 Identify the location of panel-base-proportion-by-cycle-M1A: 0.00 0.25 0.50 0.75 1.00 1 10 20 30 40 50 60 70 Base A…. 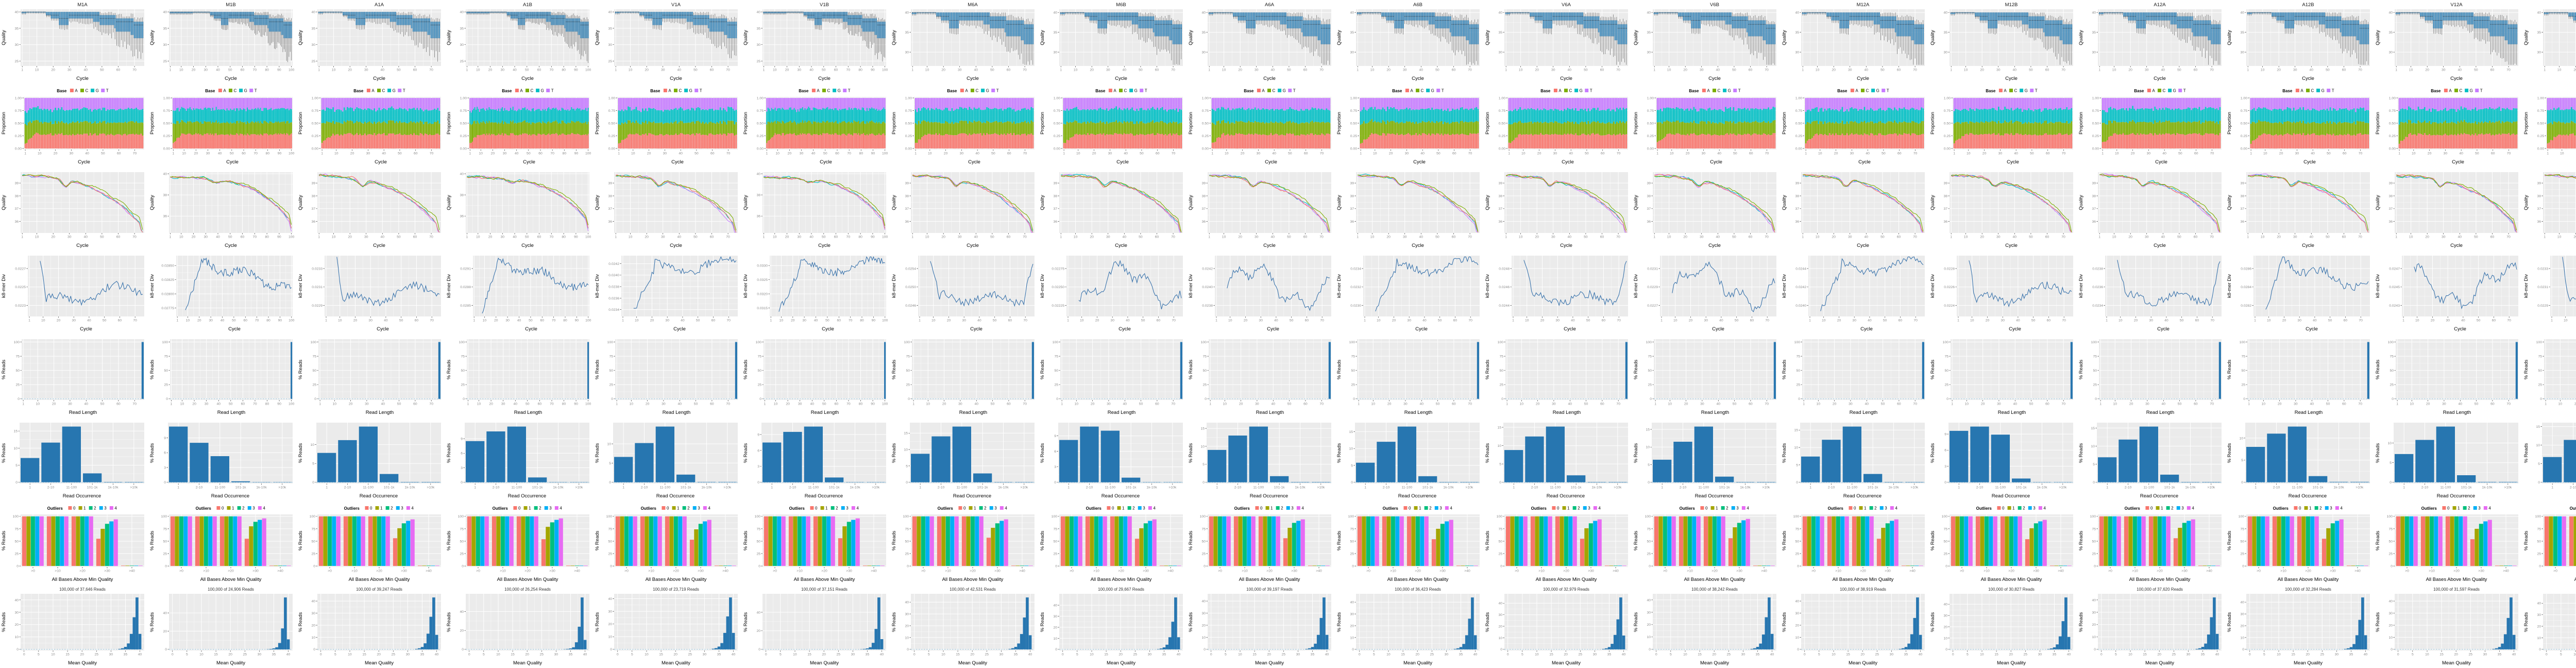
(74, 125).